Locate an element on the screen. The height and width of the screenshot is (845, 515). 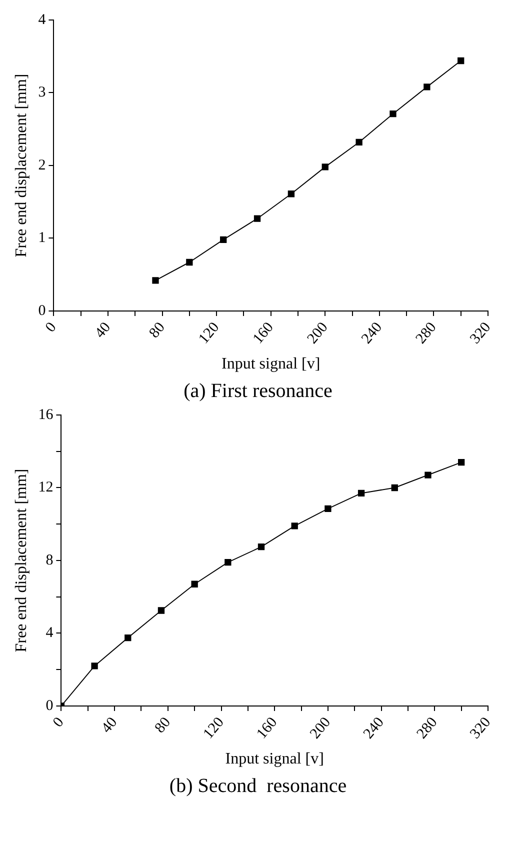
y-tick-label: 16 is located at coordinates (46, 414).